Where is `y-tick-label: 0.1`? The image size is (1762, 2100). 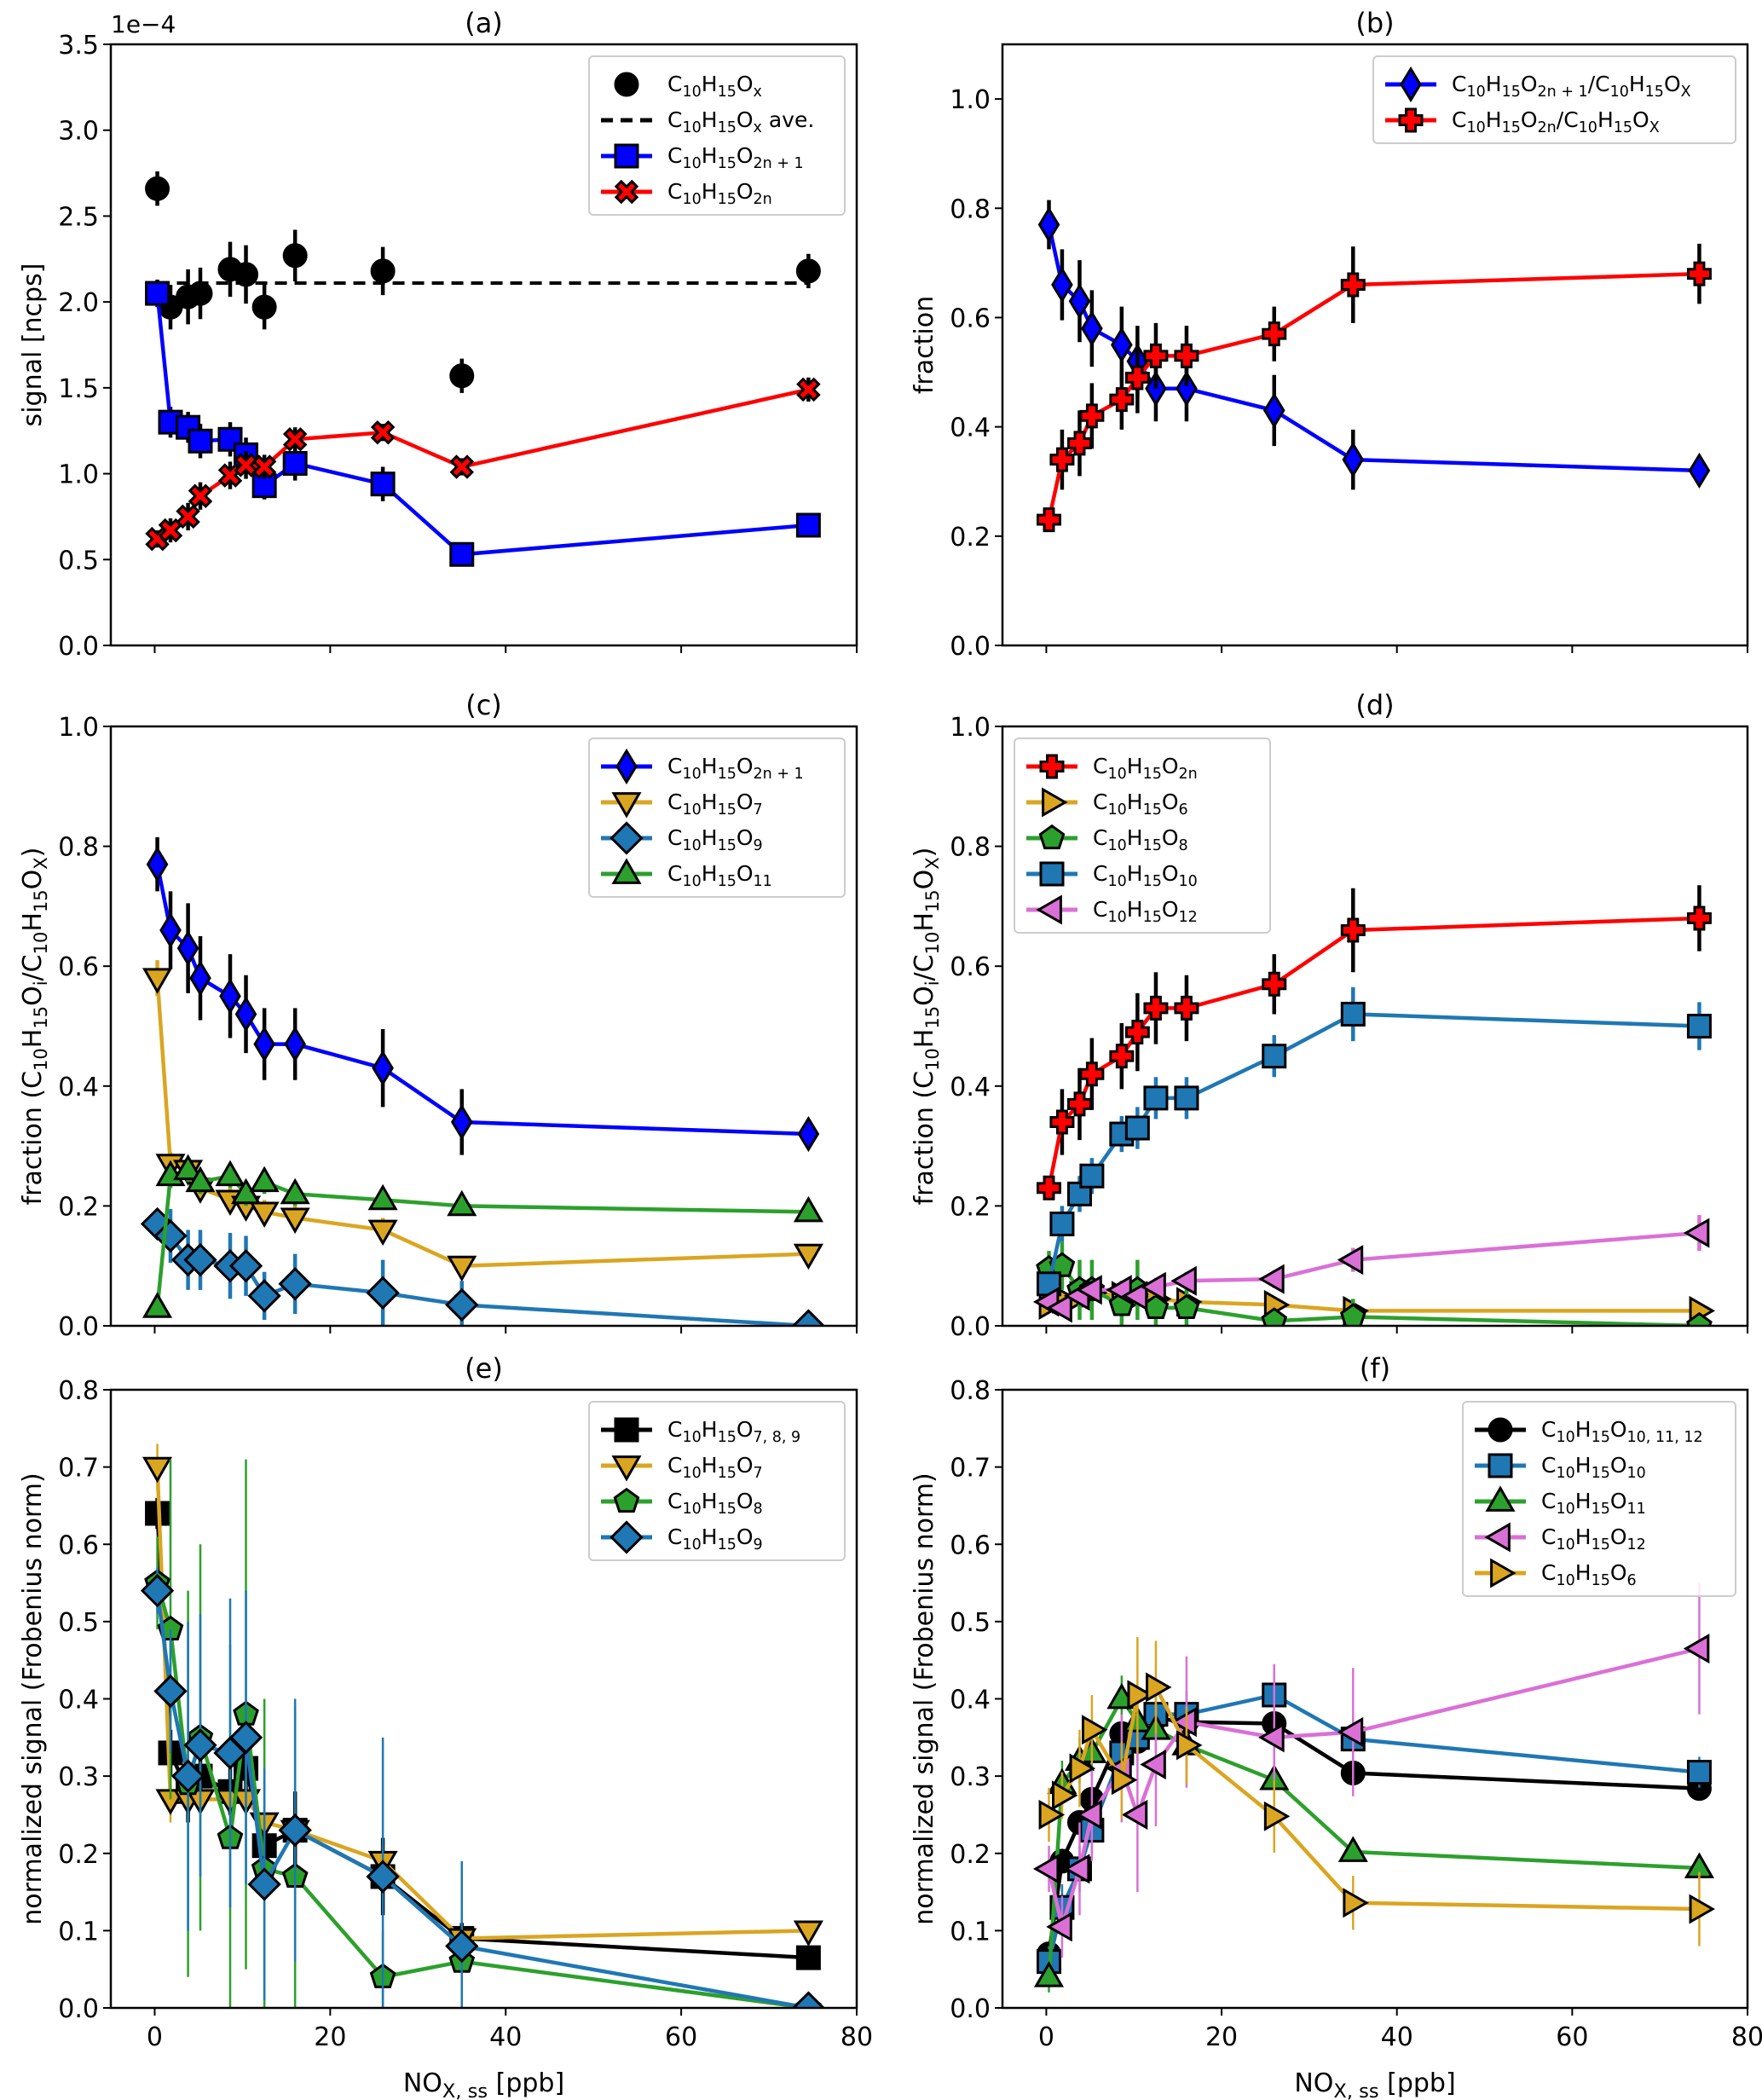 y-tick-label: 0.1 is located at coordinates (970, 1932).